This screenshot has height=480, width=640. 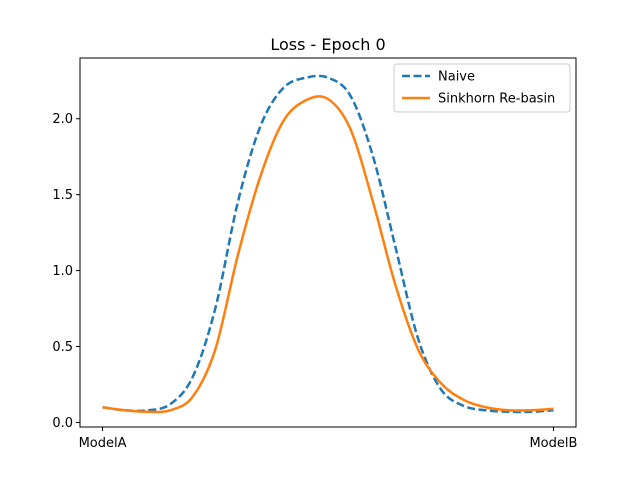 I want to click on legend-box, so click(x=482, y=88).